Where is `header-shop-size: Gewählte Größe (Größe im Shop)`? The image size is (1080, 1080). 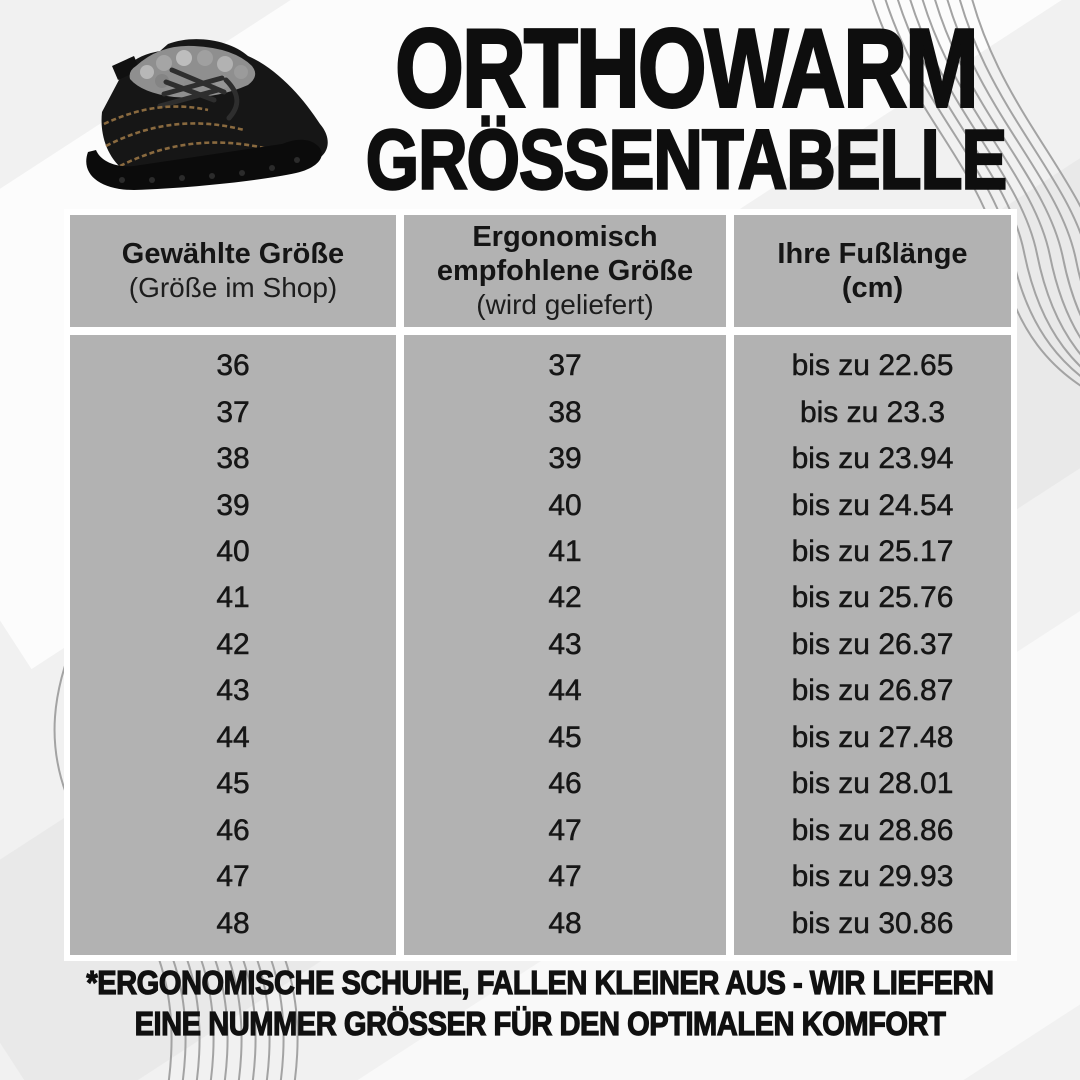
header-shop-size: Gewählte Größe (Größe im Shop) is located at coordinates (233, 271).